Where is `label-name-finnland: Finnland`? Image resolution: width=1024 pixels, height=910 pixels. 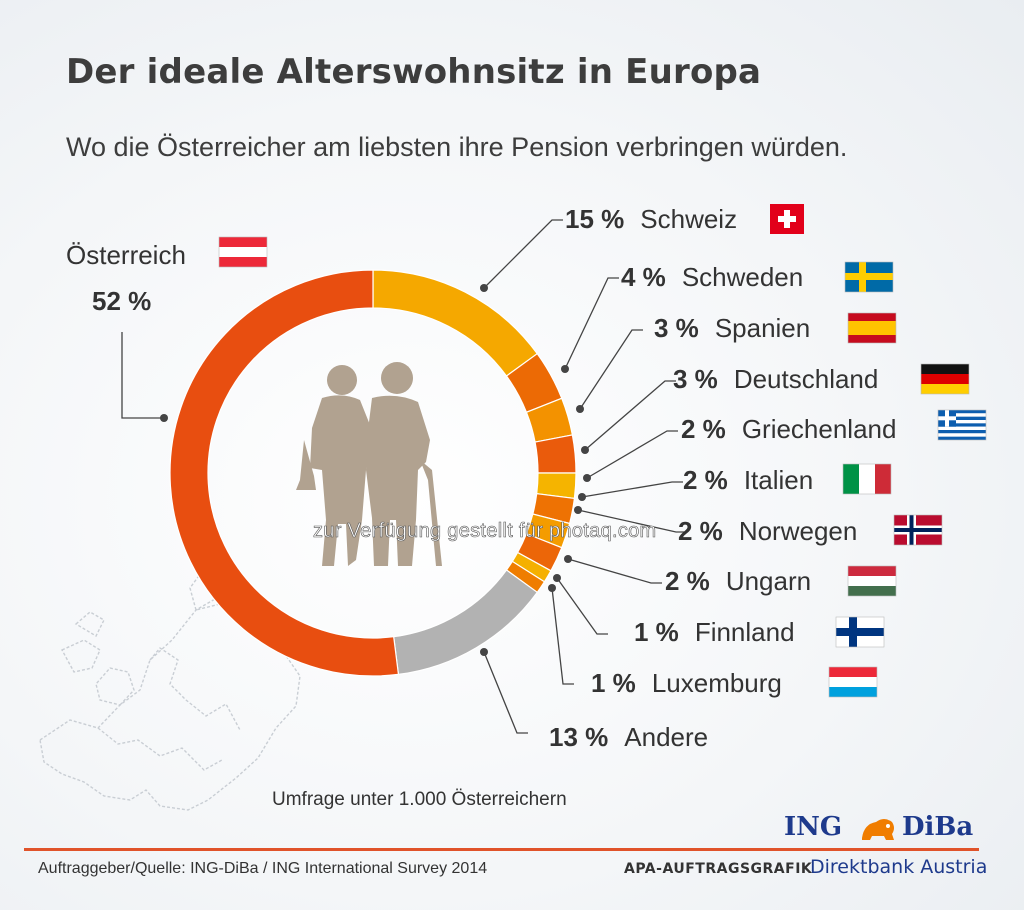 label-name-finnland: Finnland is located at coordinates (745, 632).